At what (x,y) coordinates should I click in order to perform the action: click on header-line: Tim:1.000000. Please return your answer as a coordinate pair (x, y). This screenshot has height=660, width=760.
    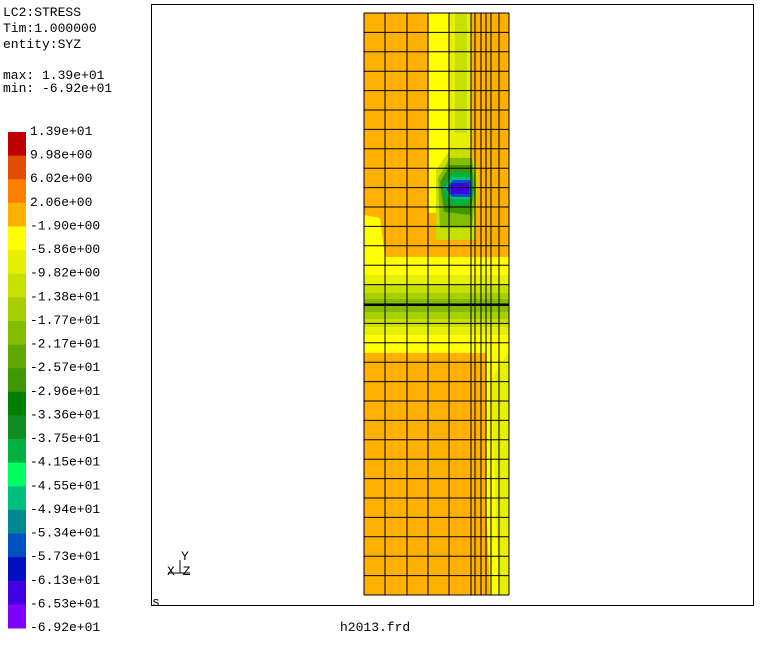
    Looking at the image, I should click on (50, 28).